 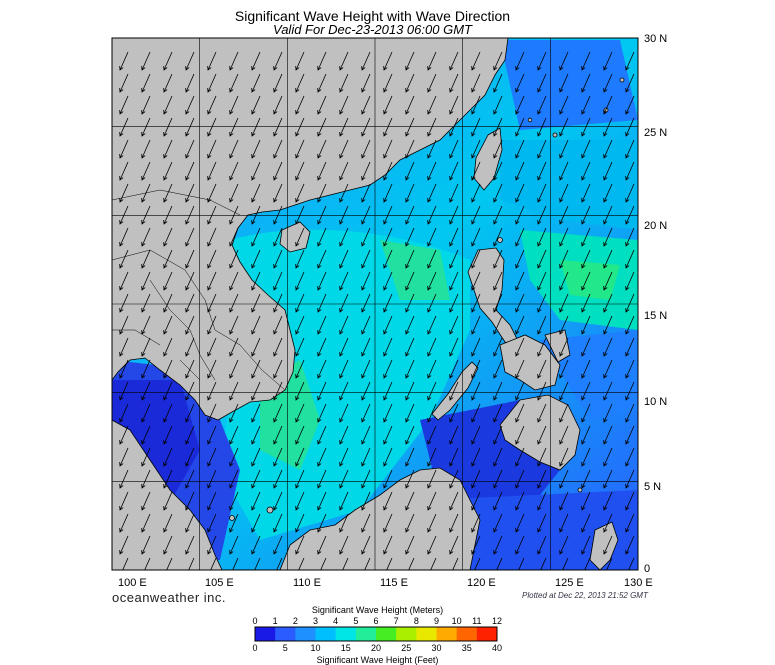 I want to click on legend-meter-tick: 5, so click(x=355, y=621).